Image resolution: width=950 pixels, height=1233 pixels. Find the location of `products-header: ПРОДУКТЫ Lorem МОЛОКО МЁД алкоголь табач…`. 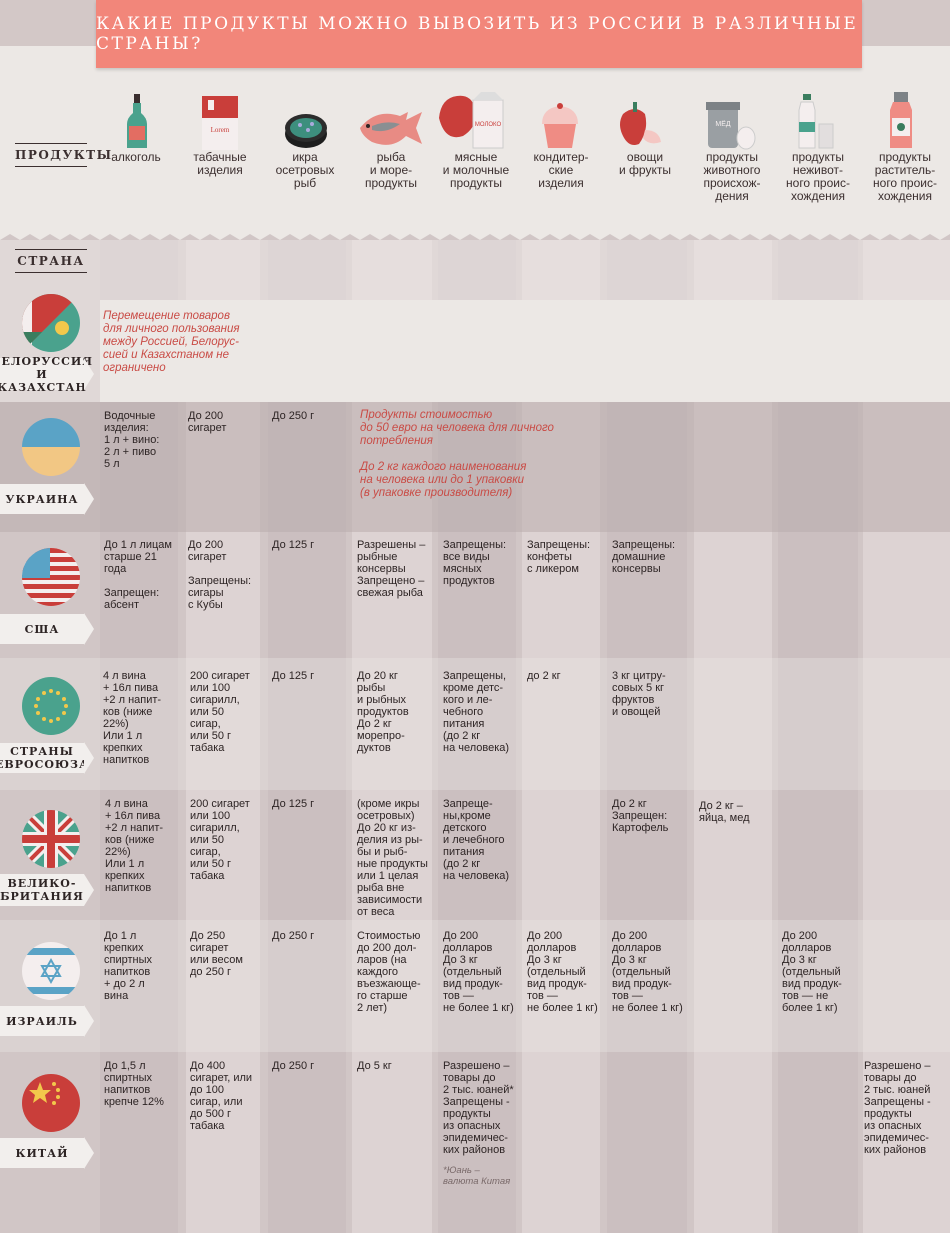

products-header: ПРОДУКТЫ Lorem МОЛОКО МЁД алкоголь табач… is located at coordinates (475, 153).